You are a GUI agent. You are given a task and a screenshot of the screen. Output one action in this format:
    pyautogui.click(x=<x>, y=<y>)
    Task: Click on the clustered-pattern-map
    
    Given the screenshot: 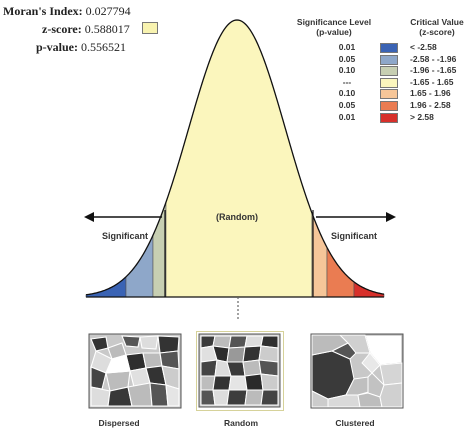 What is the action you would take?
    pyautogui.click(x=357, y=371)
    